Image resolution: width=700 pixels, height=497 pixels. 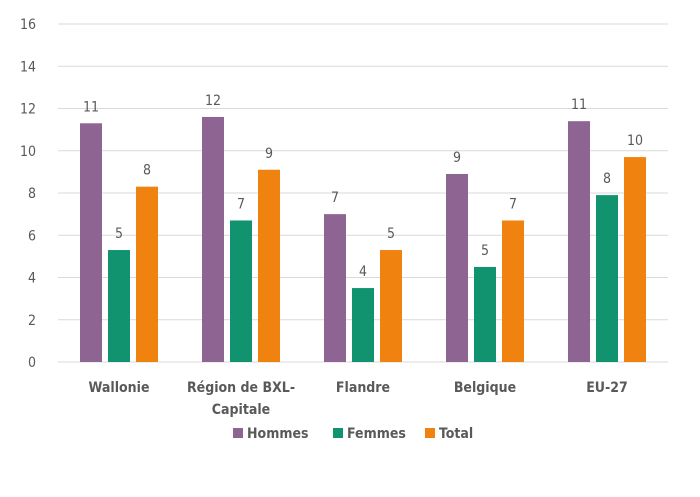 What do you see at coordinates (118, 388) in the screenshot?
I see `x-category-label: Wallonie` at bounding box center [118, 388].